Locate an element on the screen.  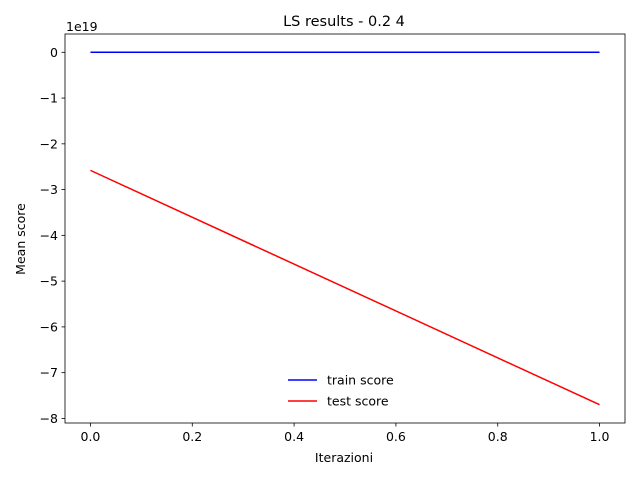
x-tick-label: 0.2 is located at coordinates (192, 436).